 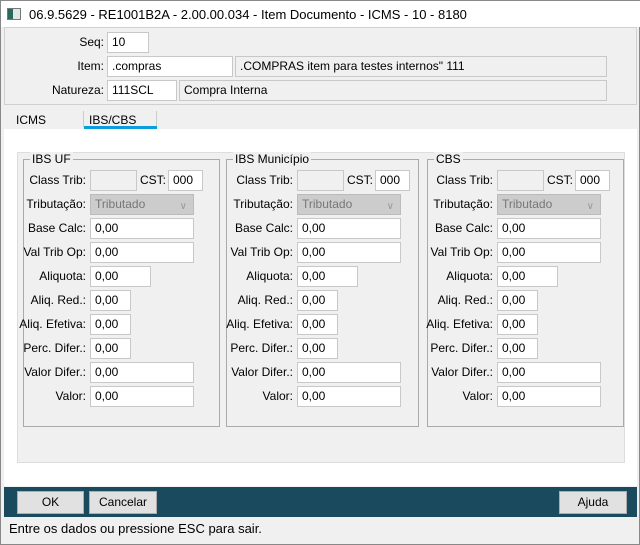 What do you see at coordinates (272, 159) in the screenshot?
I see `group-title: IBS Município` at bounding box center [272, 159].